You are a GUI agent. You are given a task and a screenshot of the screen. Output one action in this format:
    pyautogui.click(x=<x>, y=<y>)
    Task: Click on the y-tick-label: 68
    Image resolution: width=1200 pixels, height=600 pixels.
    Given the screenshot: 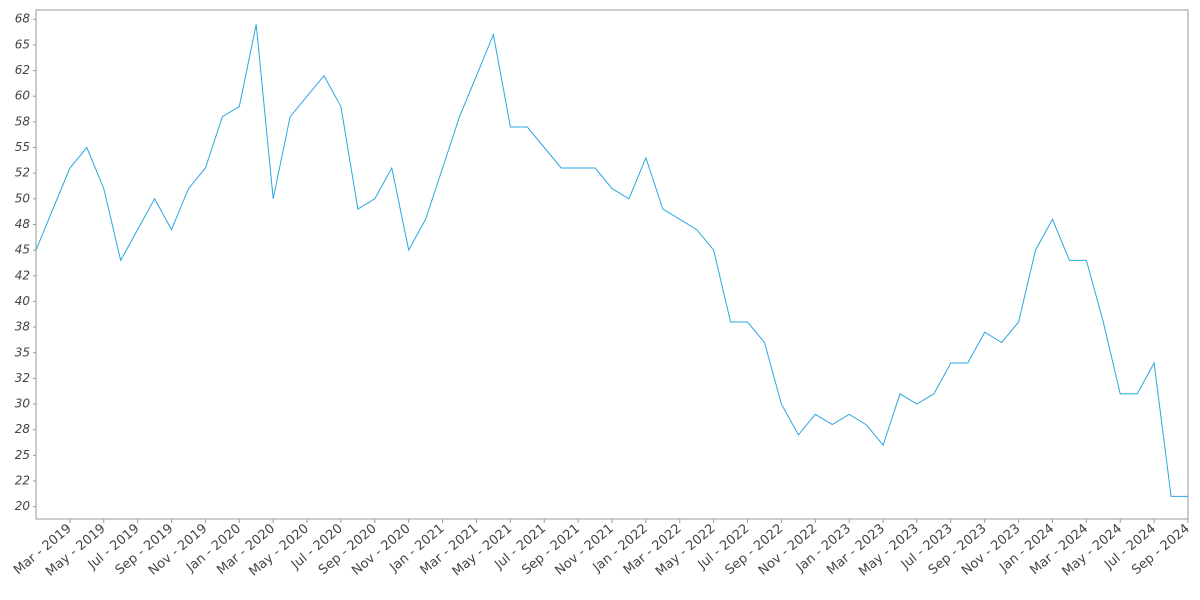 What is the action you would take?
    pyautogui.click(x=23, y=19)
    